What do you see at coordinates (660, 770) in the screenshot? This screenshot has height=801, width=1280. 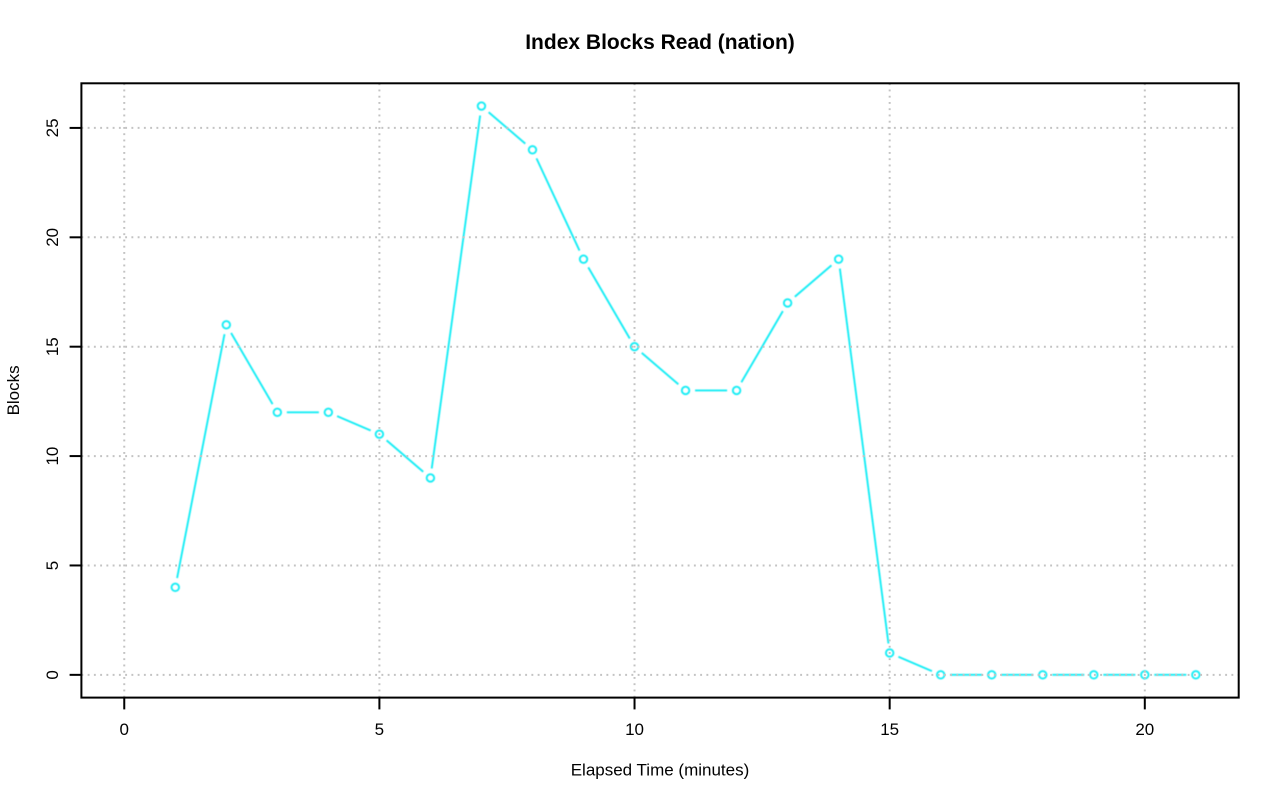 I see `svg-text: Elapsed Time (minutes)` at bounding box center [660, 770].